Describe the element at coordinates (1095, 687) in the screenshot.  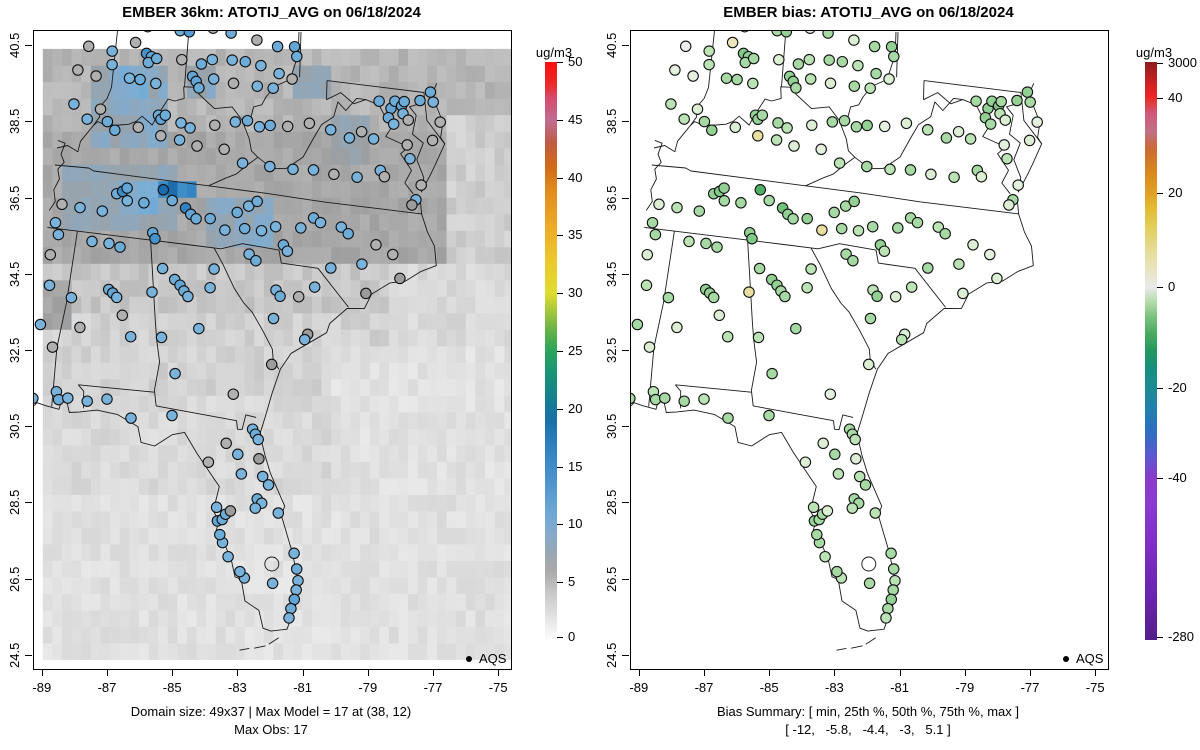
I see `x-axis-tick-label: -75` at that location.